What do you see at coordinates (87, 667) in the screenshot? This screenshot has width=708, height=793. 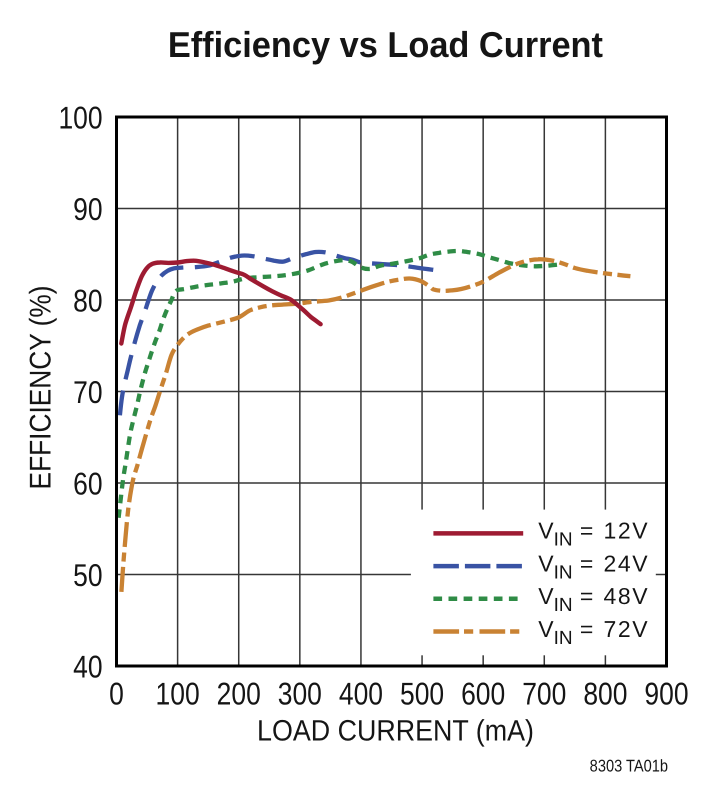 I see `svg-text: 40` at bounding box center [87, 667].